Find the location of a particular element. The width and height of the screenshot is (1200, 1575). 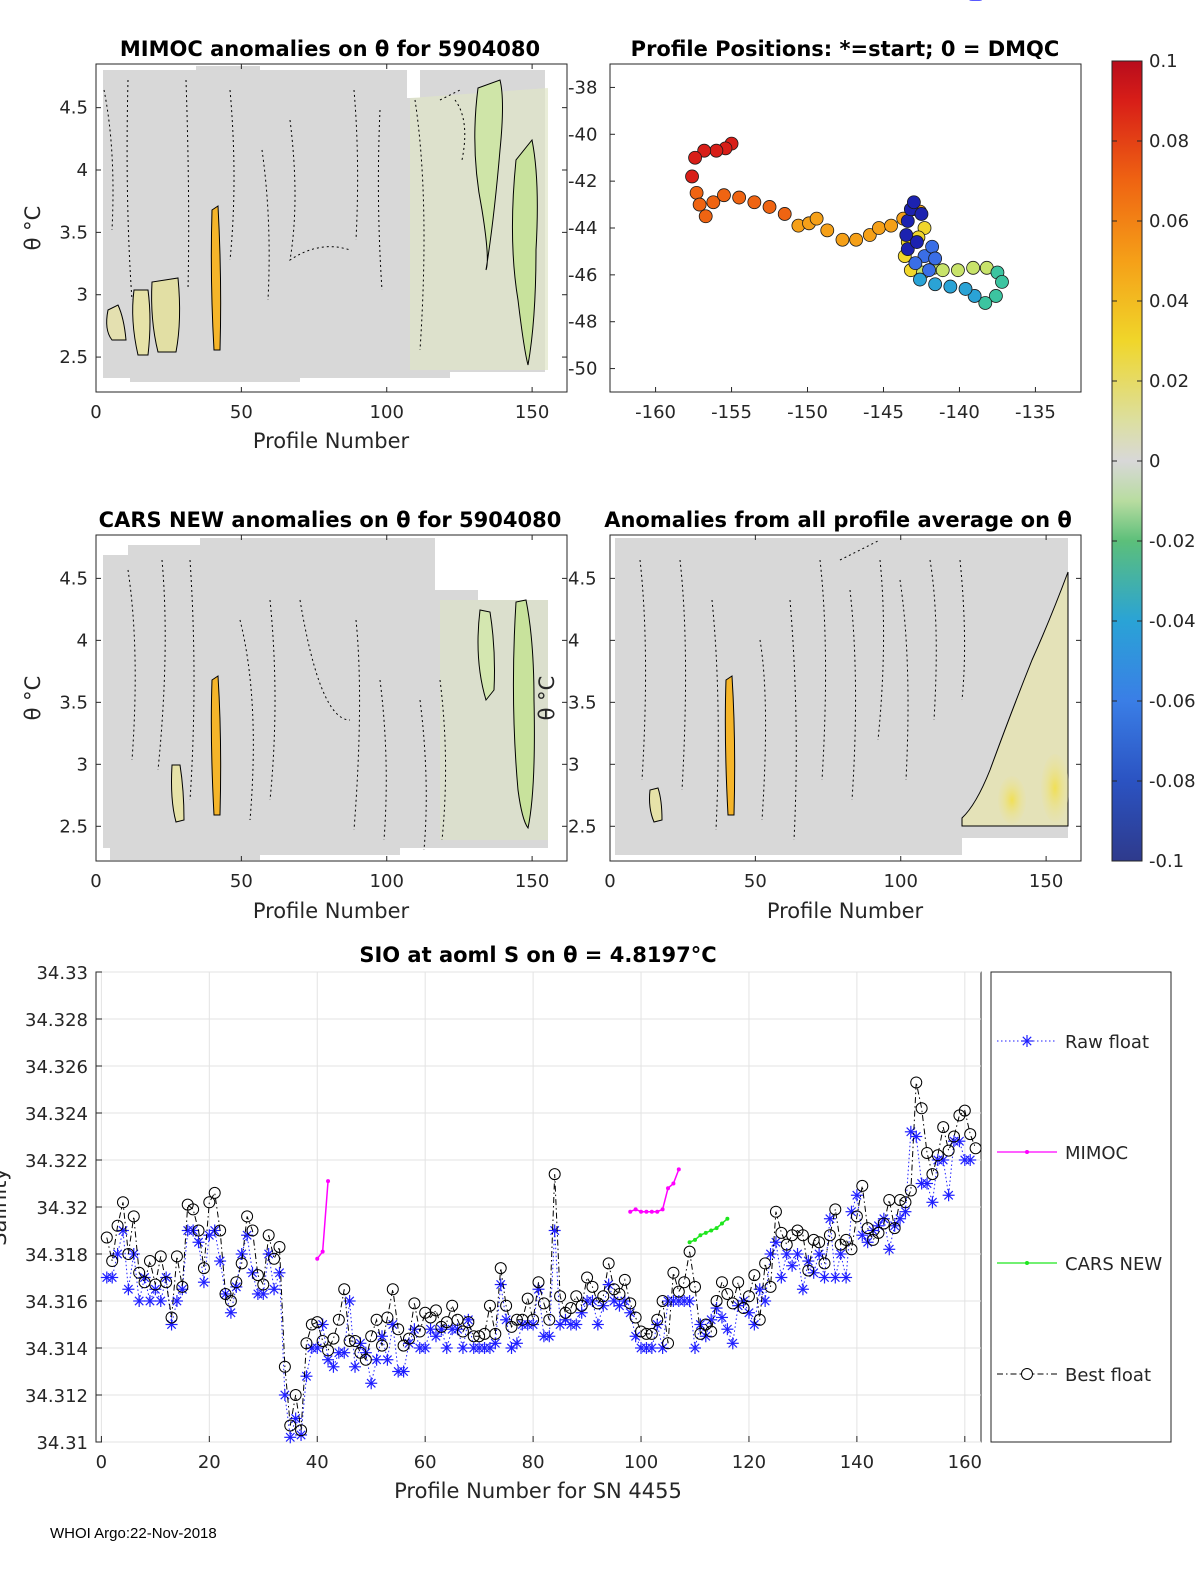

colorbar-tick-label: -0.02 is located at coordinates (1172, 541).